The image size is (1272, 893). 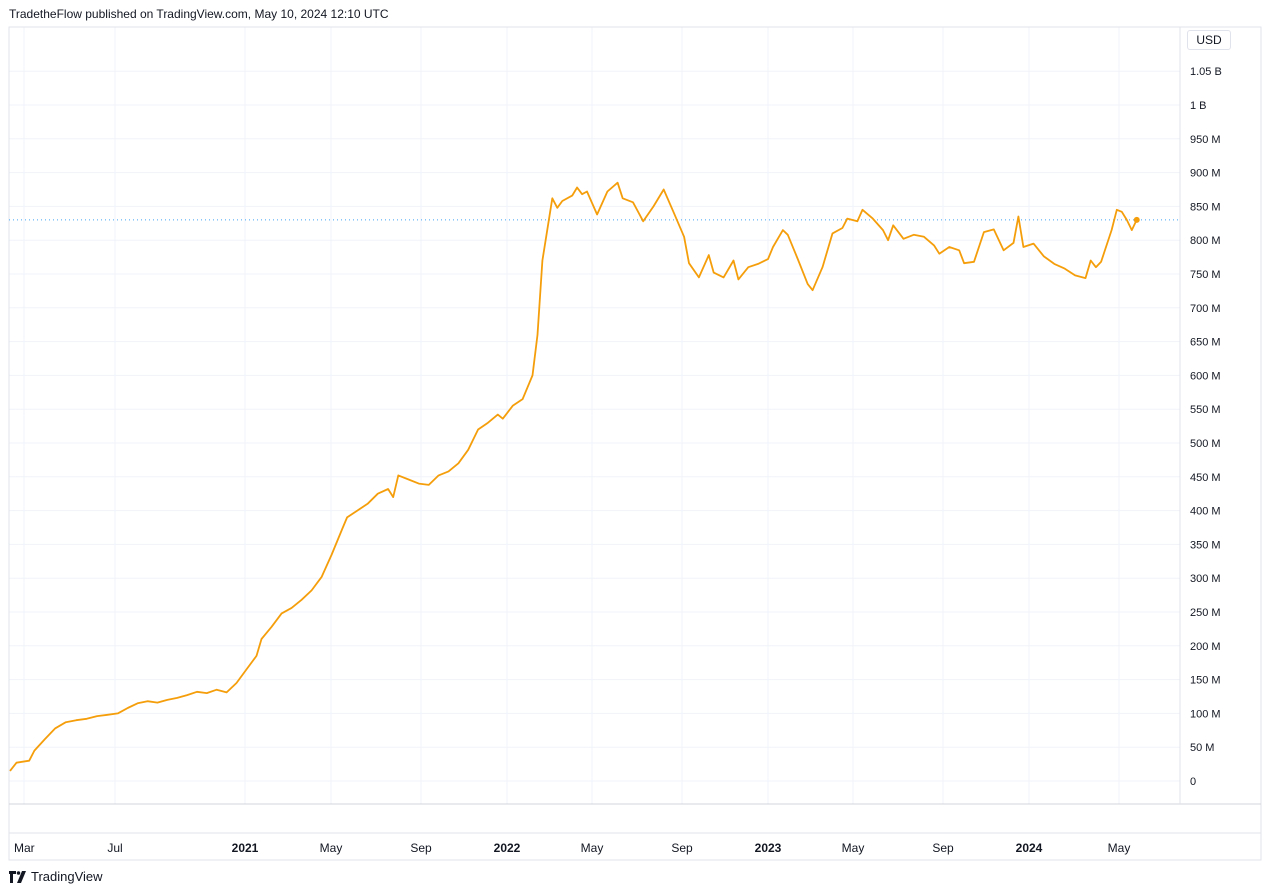 What do you see at coordinates (1205, 545) in the screenshot?
I see `y-tick-label: 350 M` at bounding box center [1205, 545].